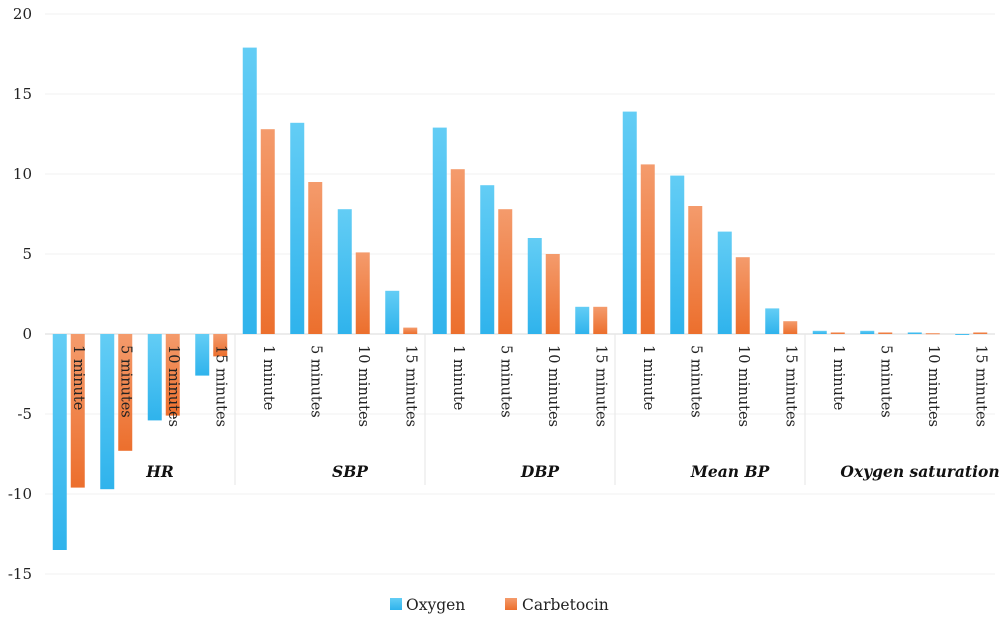 This screenshot has height=624, width=1000. I want to click on y-tick-label: -5, so click(24, 414).